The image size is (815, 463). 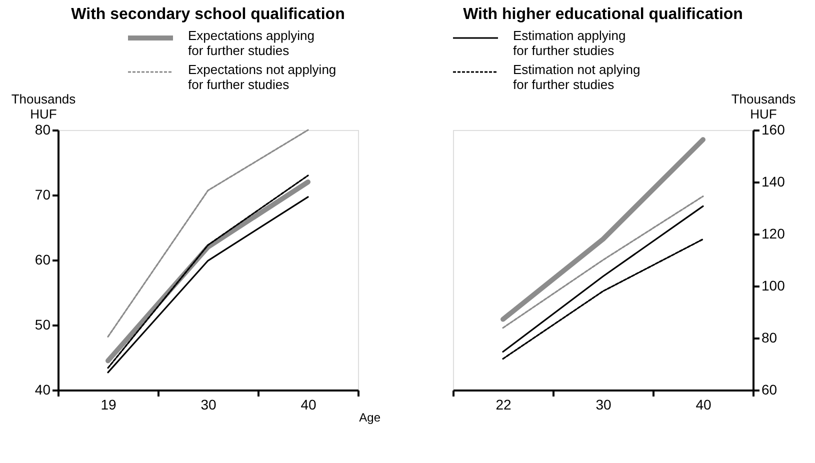 I want to click on chart-title: With secondary school qualification, so click(x=208, y=14).